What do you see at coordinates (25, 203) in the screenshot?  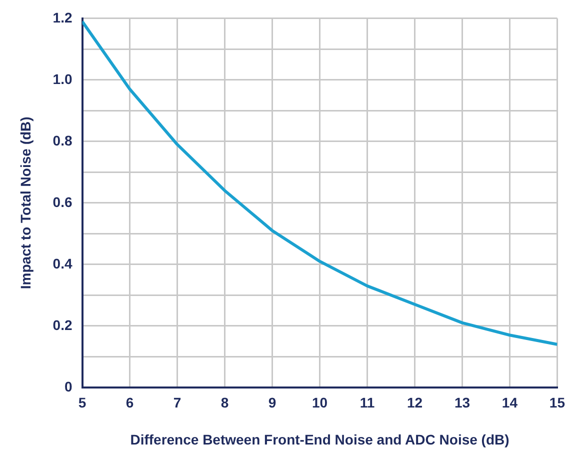 I see `y-axis-title: Impact to Total Noise (dB)` at bounding box center [25, 203].